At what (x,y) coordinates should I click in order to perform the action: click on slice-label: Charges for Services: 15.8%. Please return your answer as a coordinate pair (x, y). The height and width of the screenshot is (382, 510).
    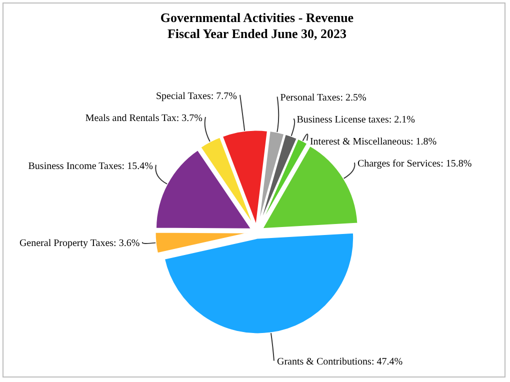
    Looking at the image, I should click on (414, 164).